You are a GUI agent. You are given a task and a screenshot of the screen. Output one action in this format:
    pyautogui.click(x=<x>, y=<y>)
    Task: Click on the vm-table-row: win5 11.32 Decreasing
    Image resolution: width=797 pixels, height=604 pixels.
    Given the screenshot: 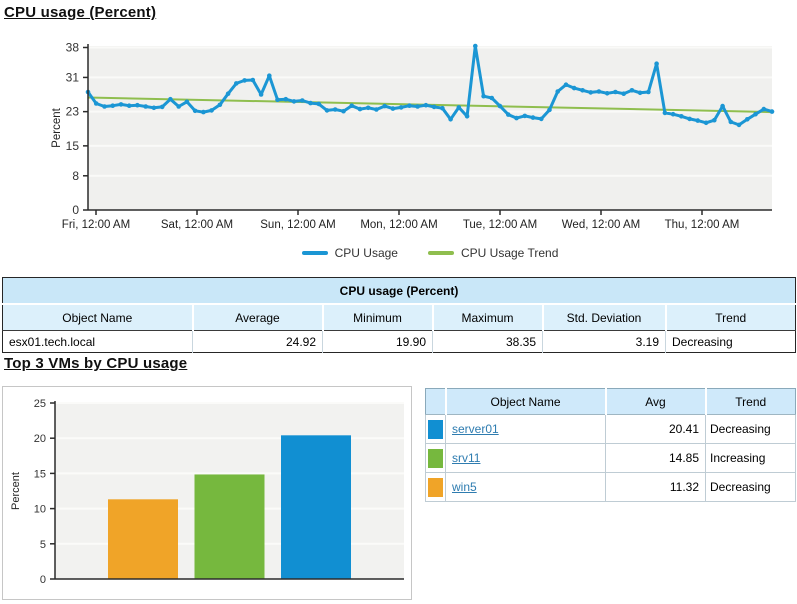 What is the action you would take?
    pyautogui.click(x=610, y=487)
    